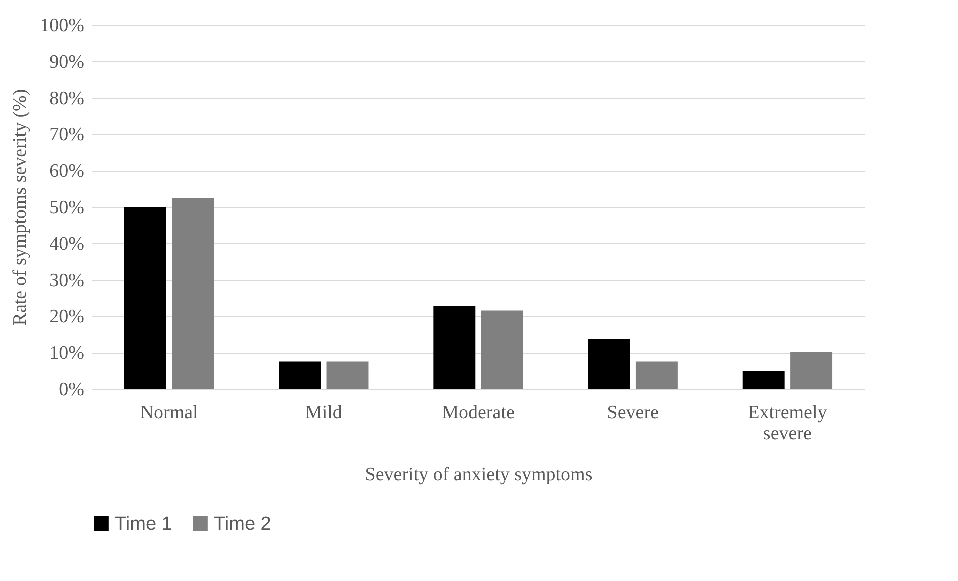 Image resolution: width=958 pixels, height=581 pixels. Describe the element at coordinates (67, 171) in the screenshot. I see `y-tick-label: 60%` at that location.